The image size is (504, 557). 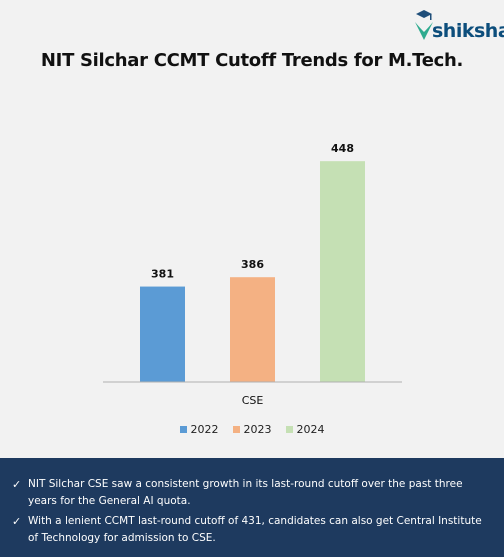 What do you see at coordinates (424, 25) in the screenshot?
I see `graduation-cap-icon` at bounding box center [424, 25].